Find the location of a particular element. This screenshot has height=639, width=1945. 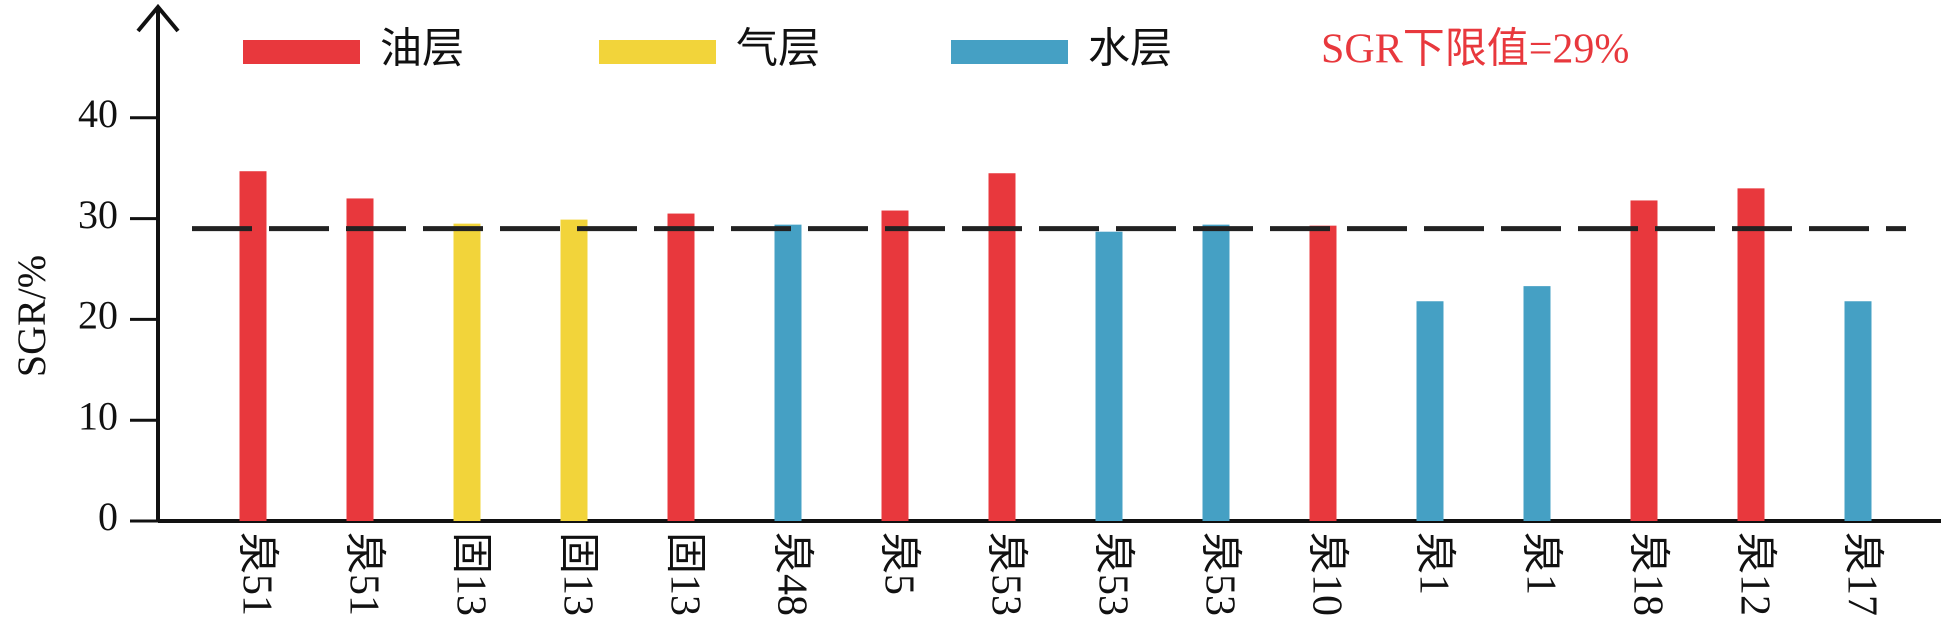

x-tick-label: 泉17 is located at coordinates (1861, 574).